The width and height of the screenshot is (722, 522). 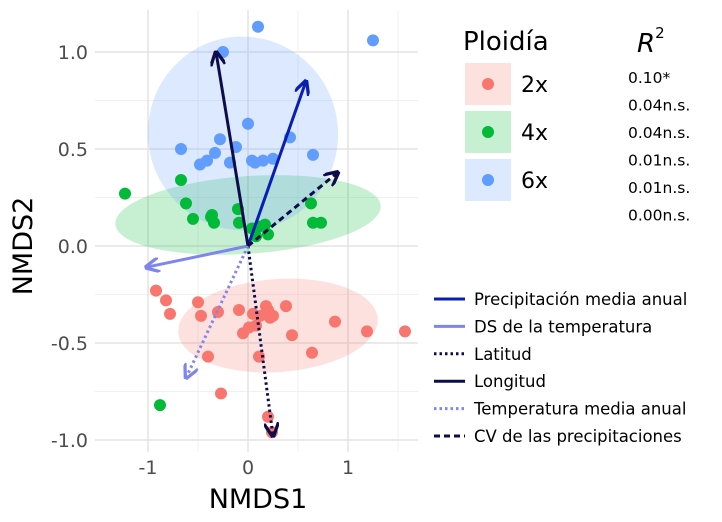 What do you see at coordinates (510, 381) in the screenshot?
I see `vector-legend-label: Longitud` at bounding box center [510, 381].